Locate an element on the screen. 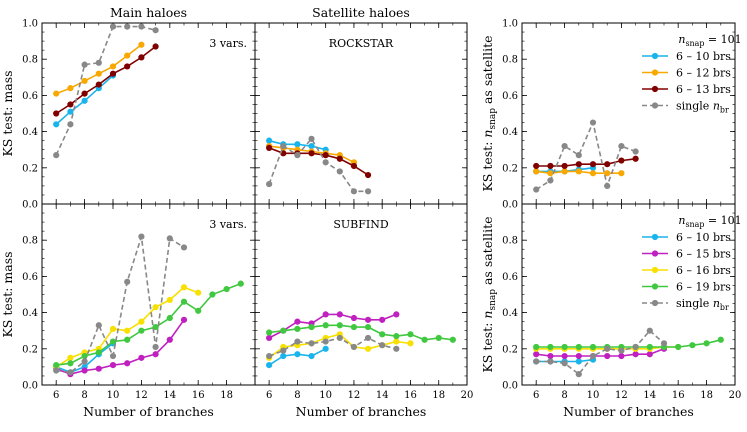 The height and width of the screenshot is (432, 747). panel-annotation: SUBFIND is located at coordinates (360, 224).